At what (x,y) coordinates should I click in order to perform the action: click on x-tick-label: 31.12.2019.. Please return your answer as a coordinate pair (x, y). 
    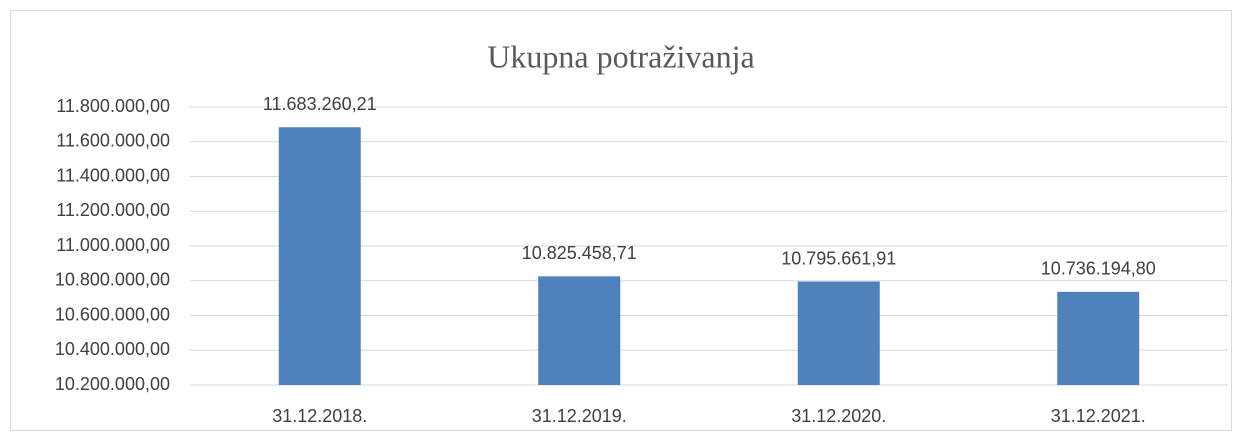
    Looking at the image, I should click on (579, 416).